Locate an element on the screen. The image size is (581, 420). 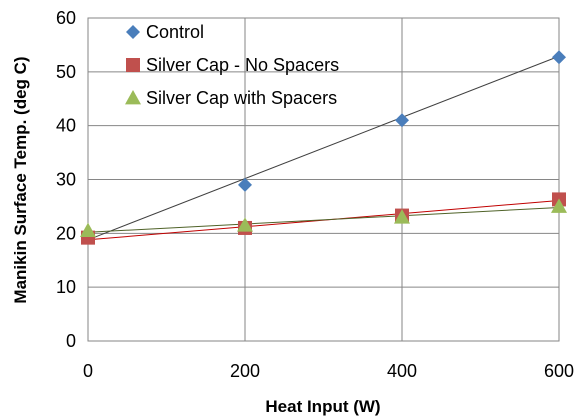
y-tick-label: 50 is located at coordinates (66, 72).